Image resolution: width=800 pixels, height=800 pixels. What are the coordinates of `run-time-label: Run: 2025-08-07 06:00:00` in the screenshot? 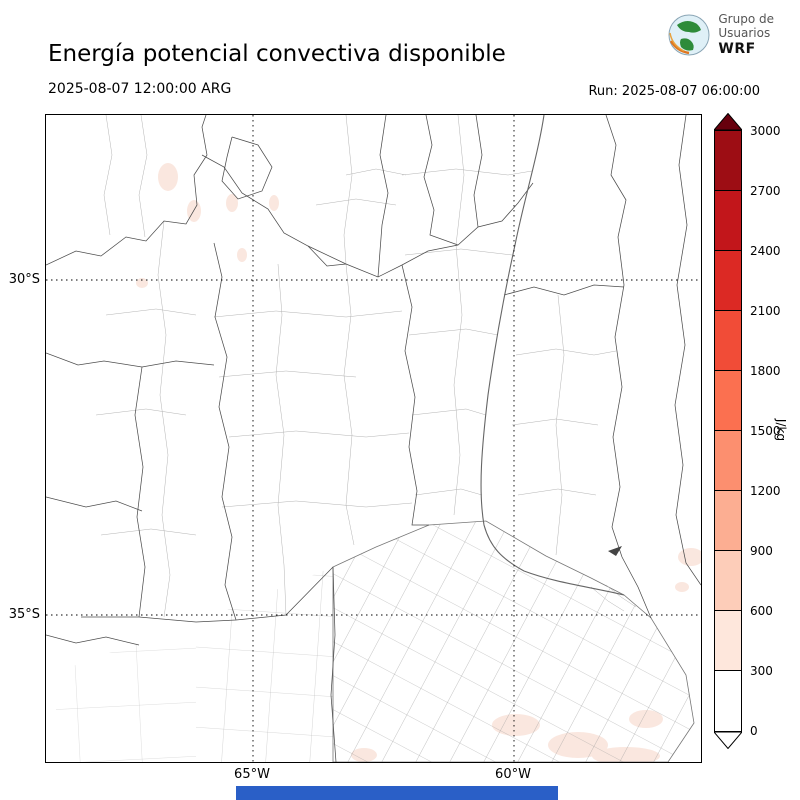 It's located at (674, 91).